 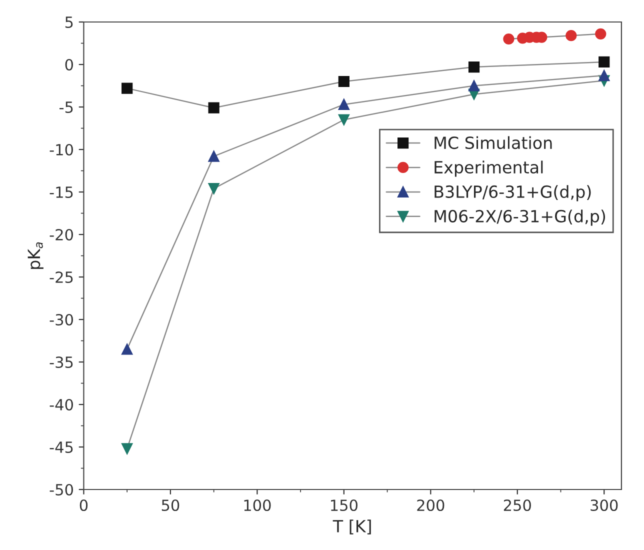 What do you see at coordinates (351, 527) in the screenshot?
I see `x-axis-title: T [K]` at bounding box center [351, 527].